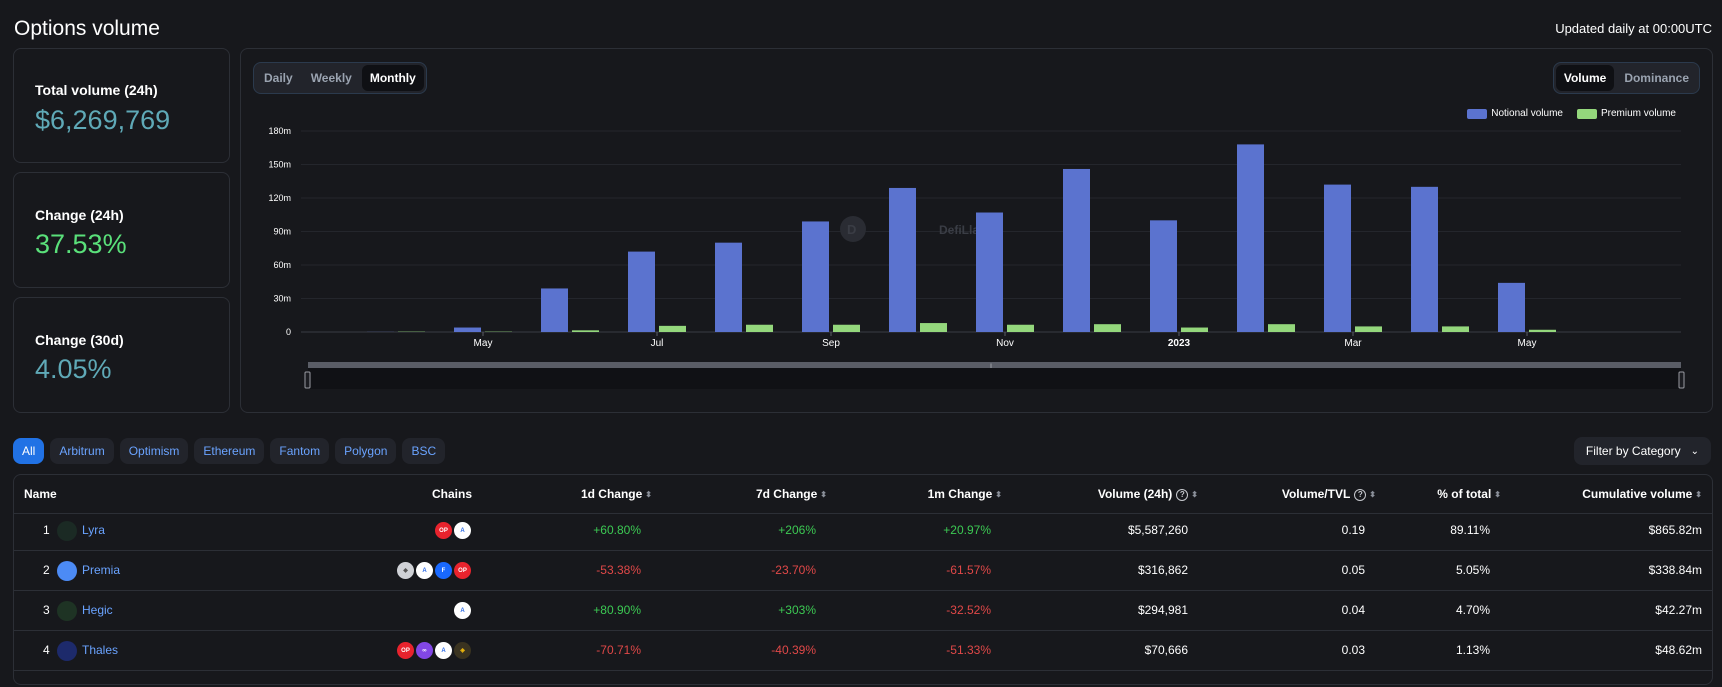 This screenshot has height=687, width=1722. What do you see at coordinates (443, 570) in the screenshot?
I see `fantom-icon: F` at bounding box center [443, 570].